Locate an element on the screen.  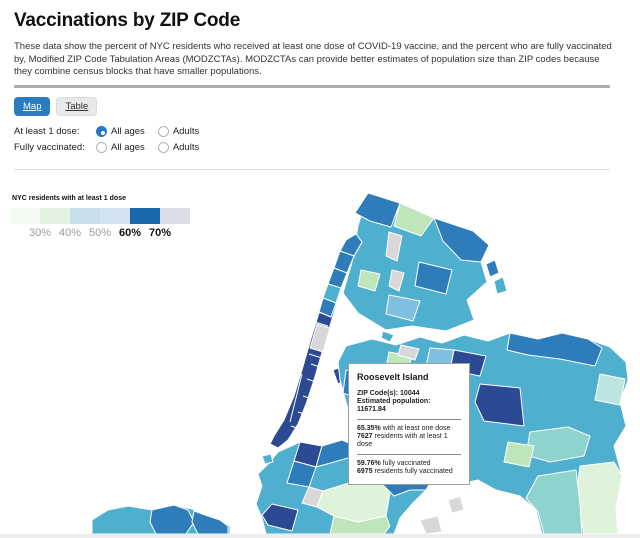
tooltip-full-pct: 59.76% fully vaccinated is located at coordinates (394, 463).